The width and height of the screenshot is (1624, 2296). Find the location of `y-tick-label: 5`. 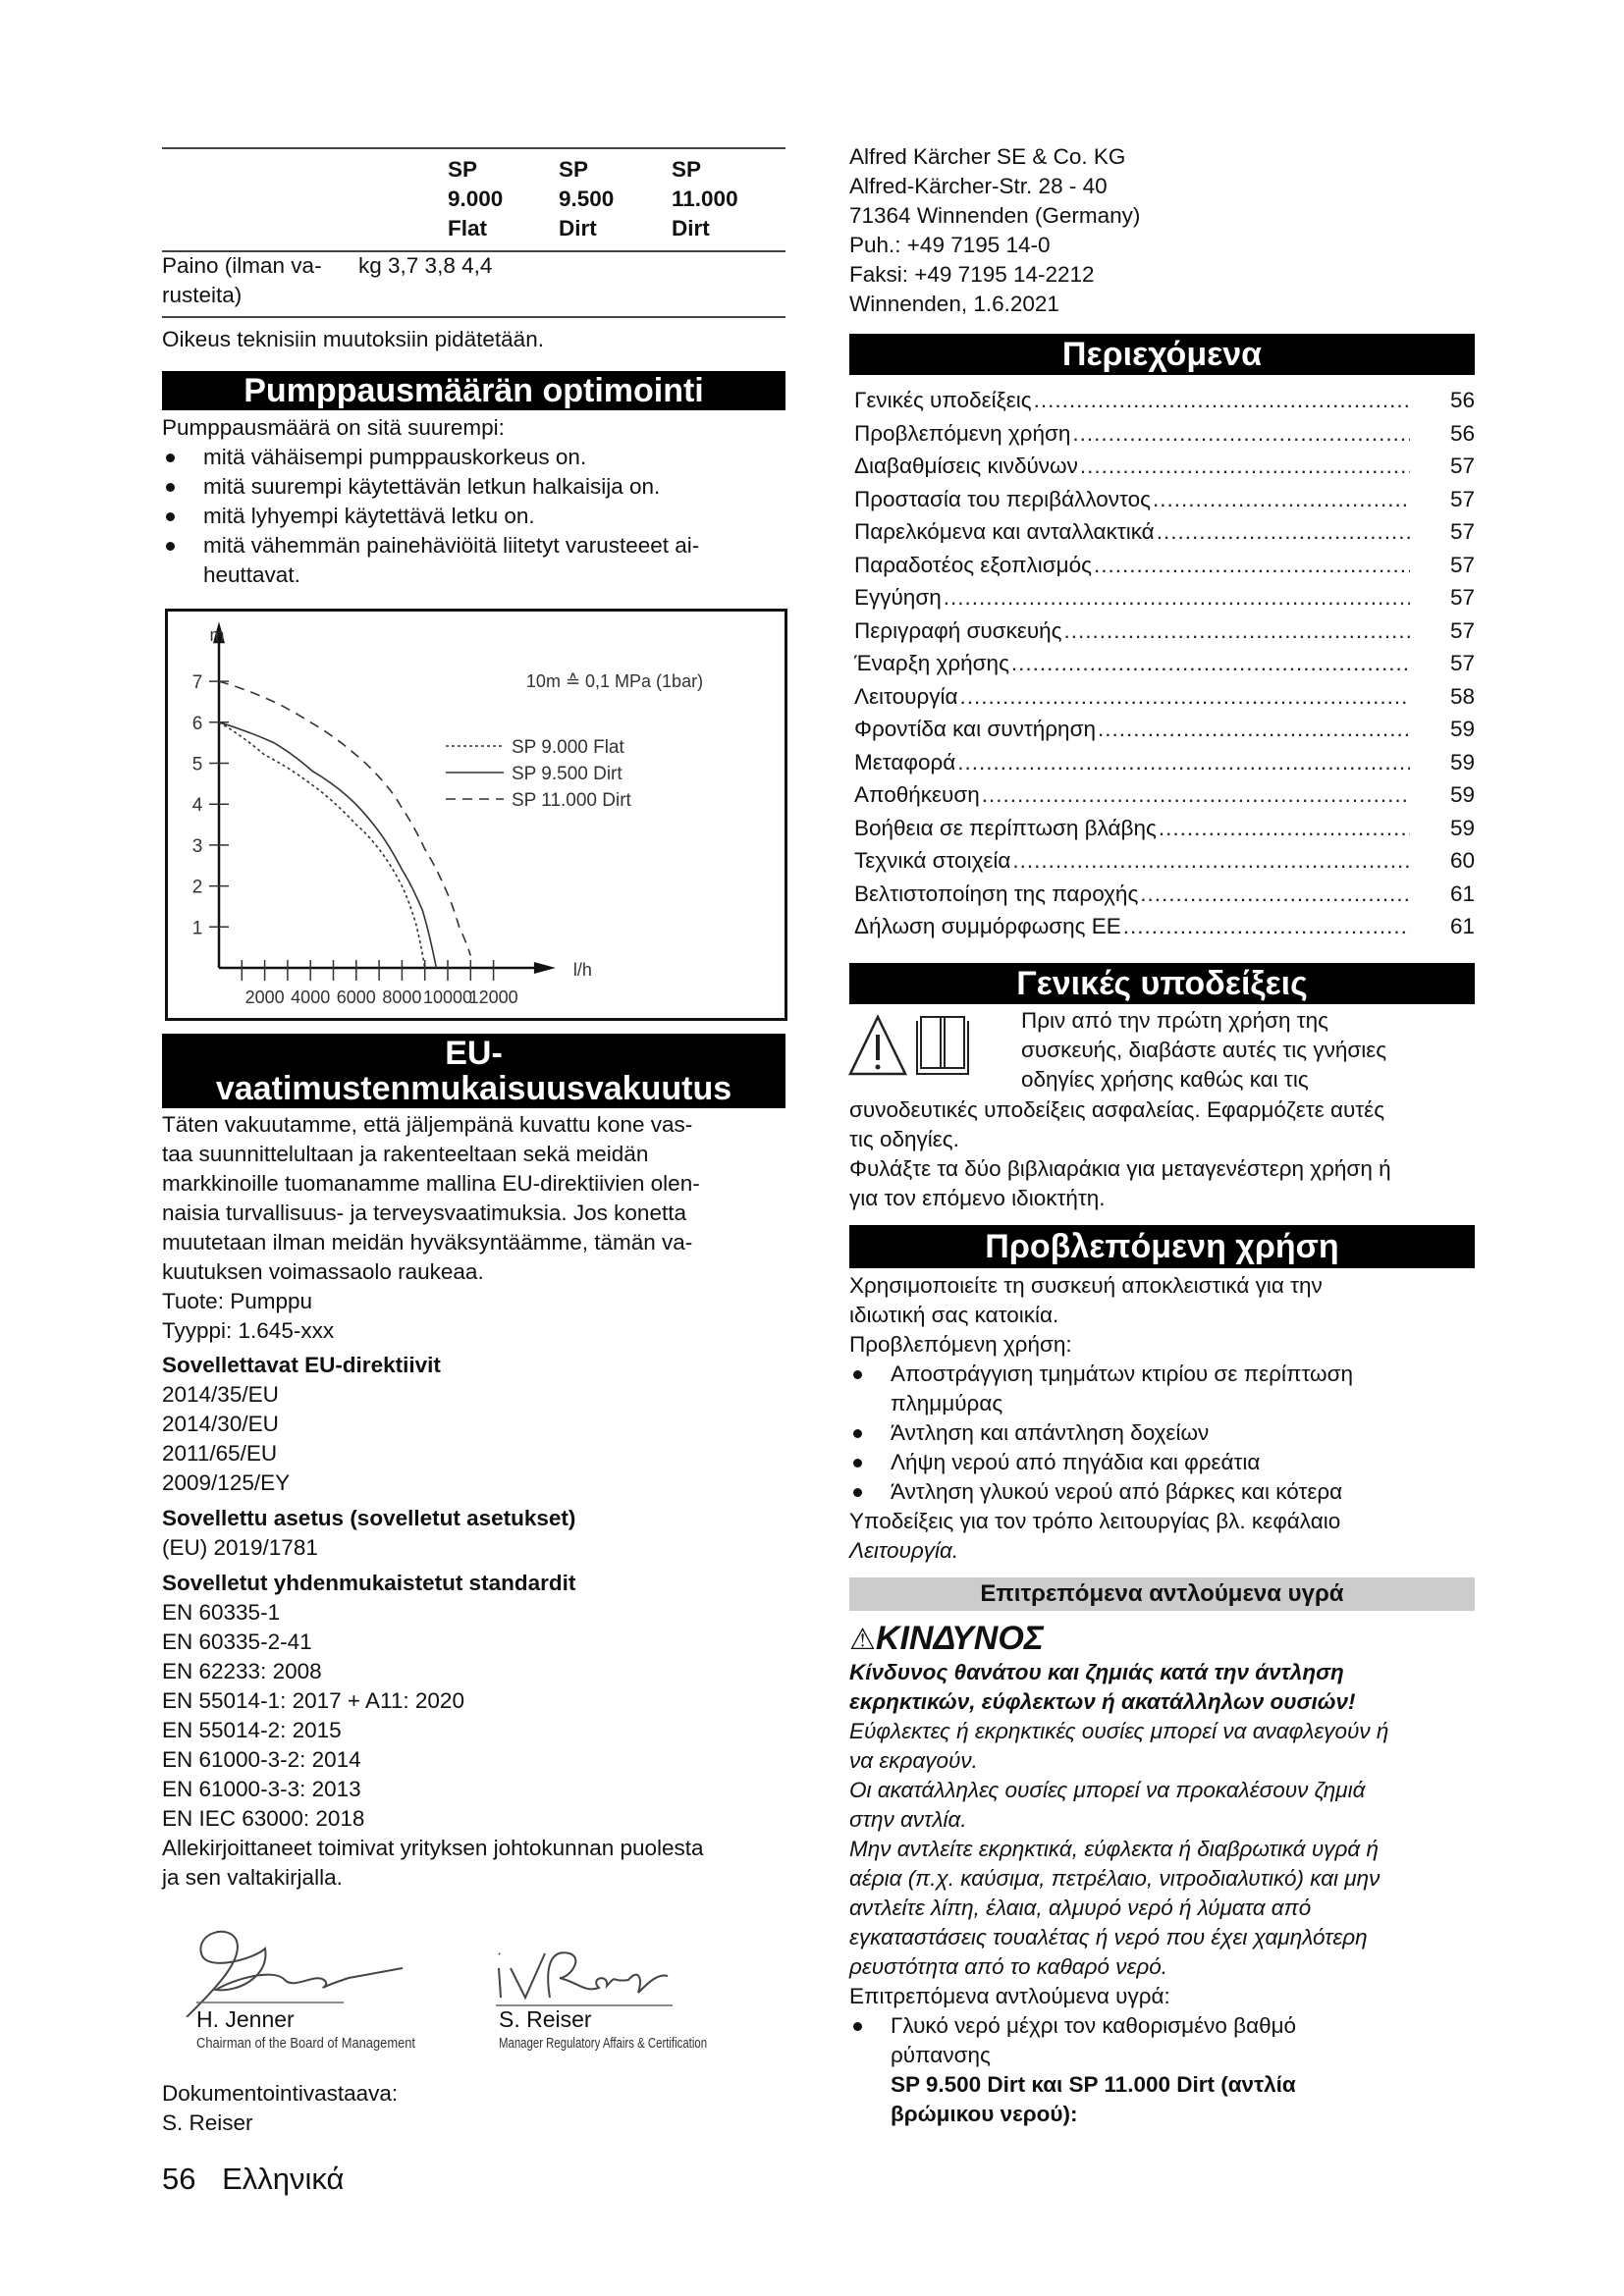

y-tick-label: 5 is located at coordinates (197, 765).